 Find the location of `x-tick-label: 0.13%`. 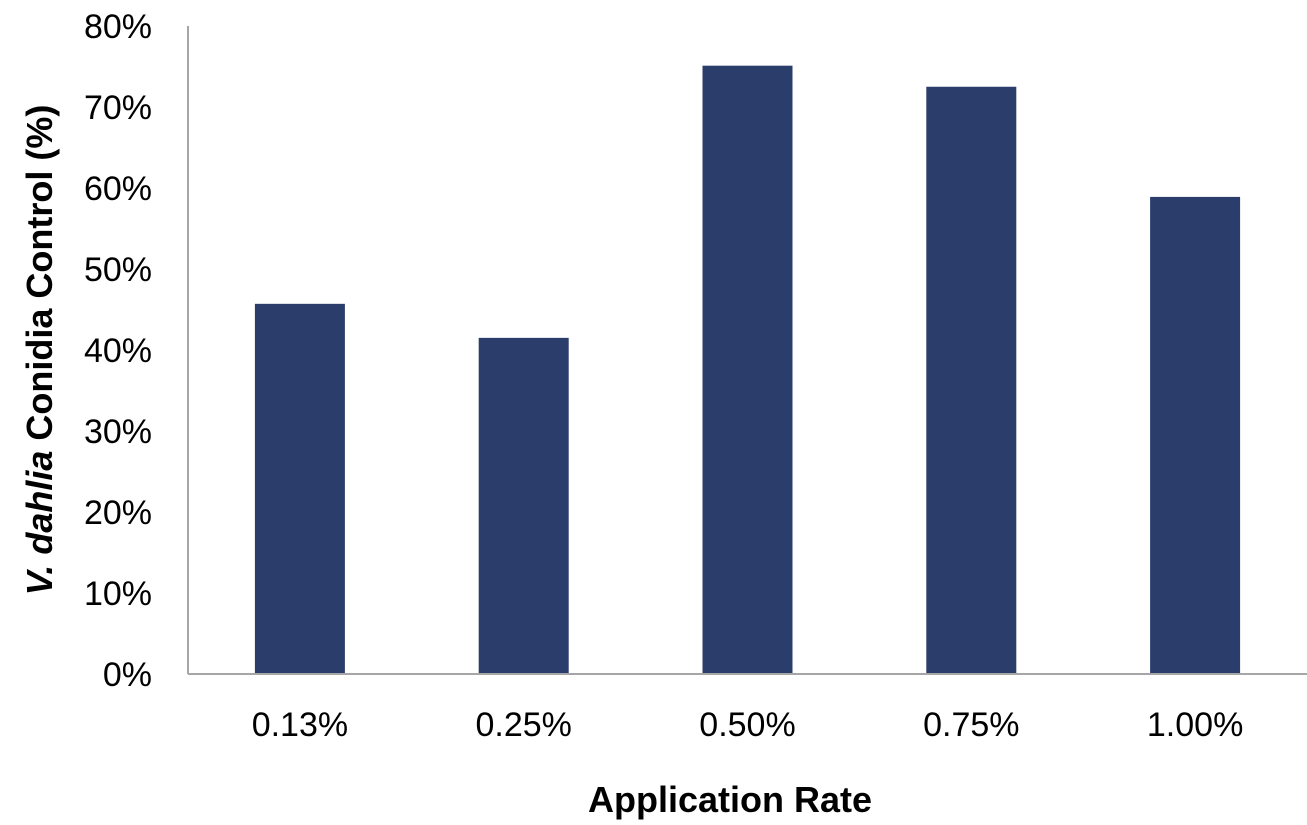

x-tick-label: 0.13% is located at coordinates (300, 725).